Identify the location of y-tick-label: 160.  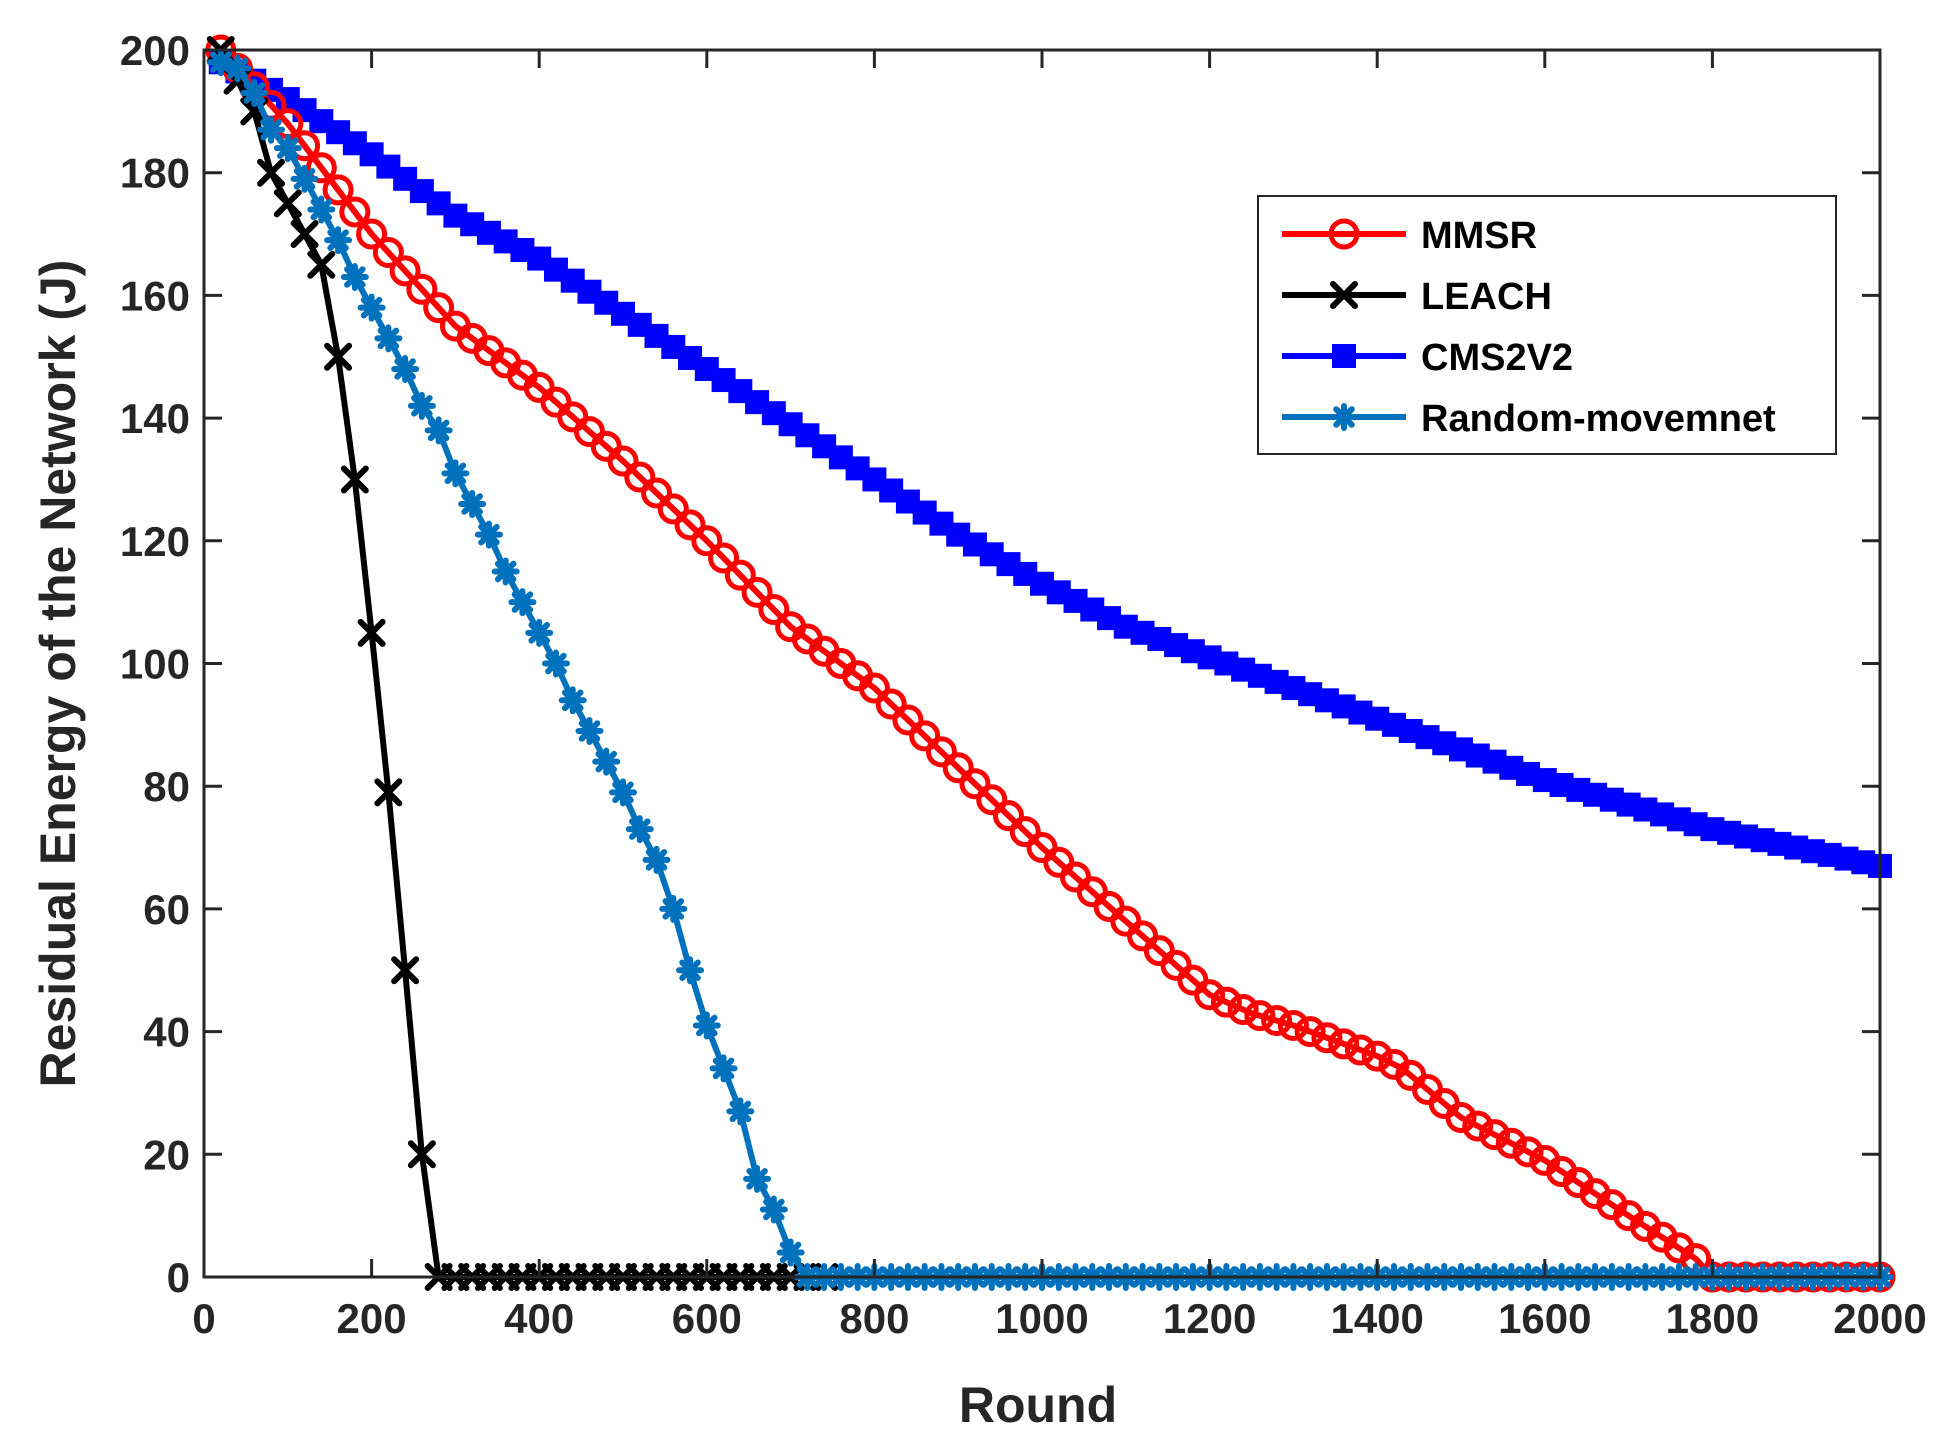
(155, 295).